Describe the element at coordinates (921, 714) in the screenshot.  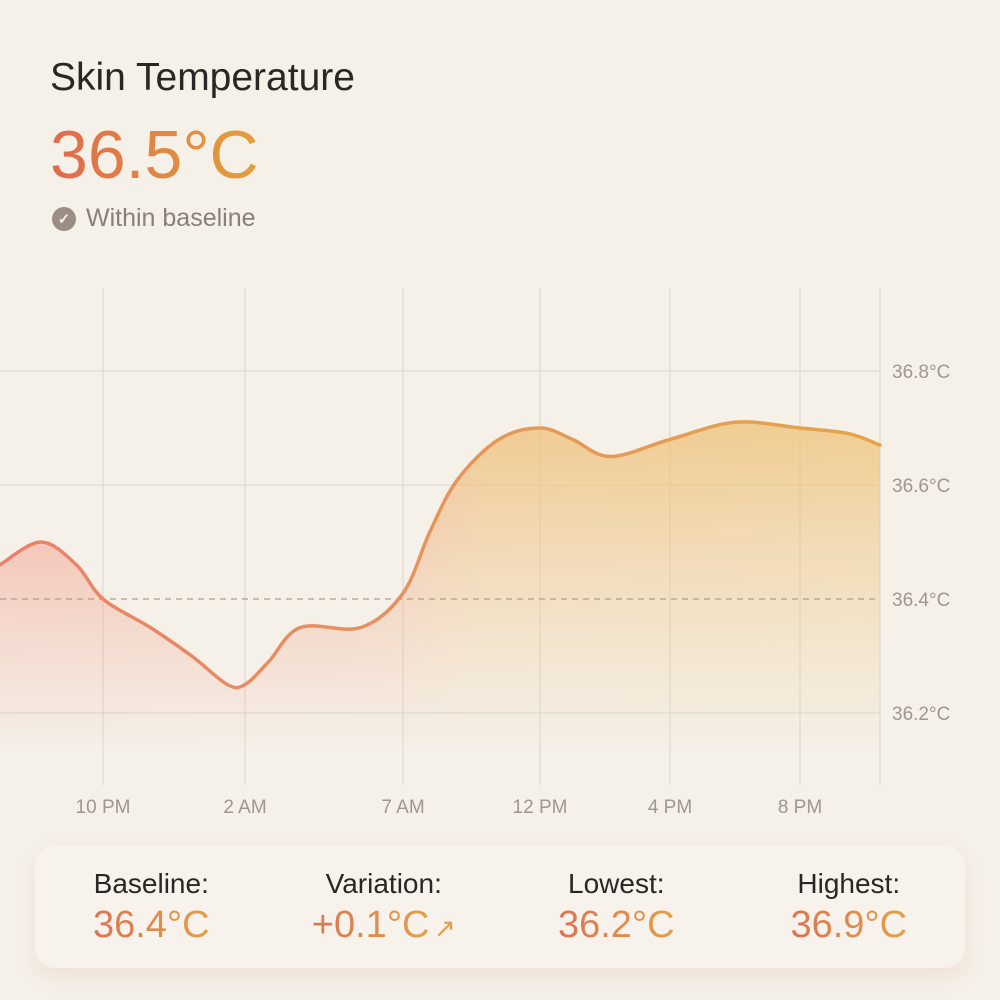
I see `y-tick-label: 36.2°C` at that location.